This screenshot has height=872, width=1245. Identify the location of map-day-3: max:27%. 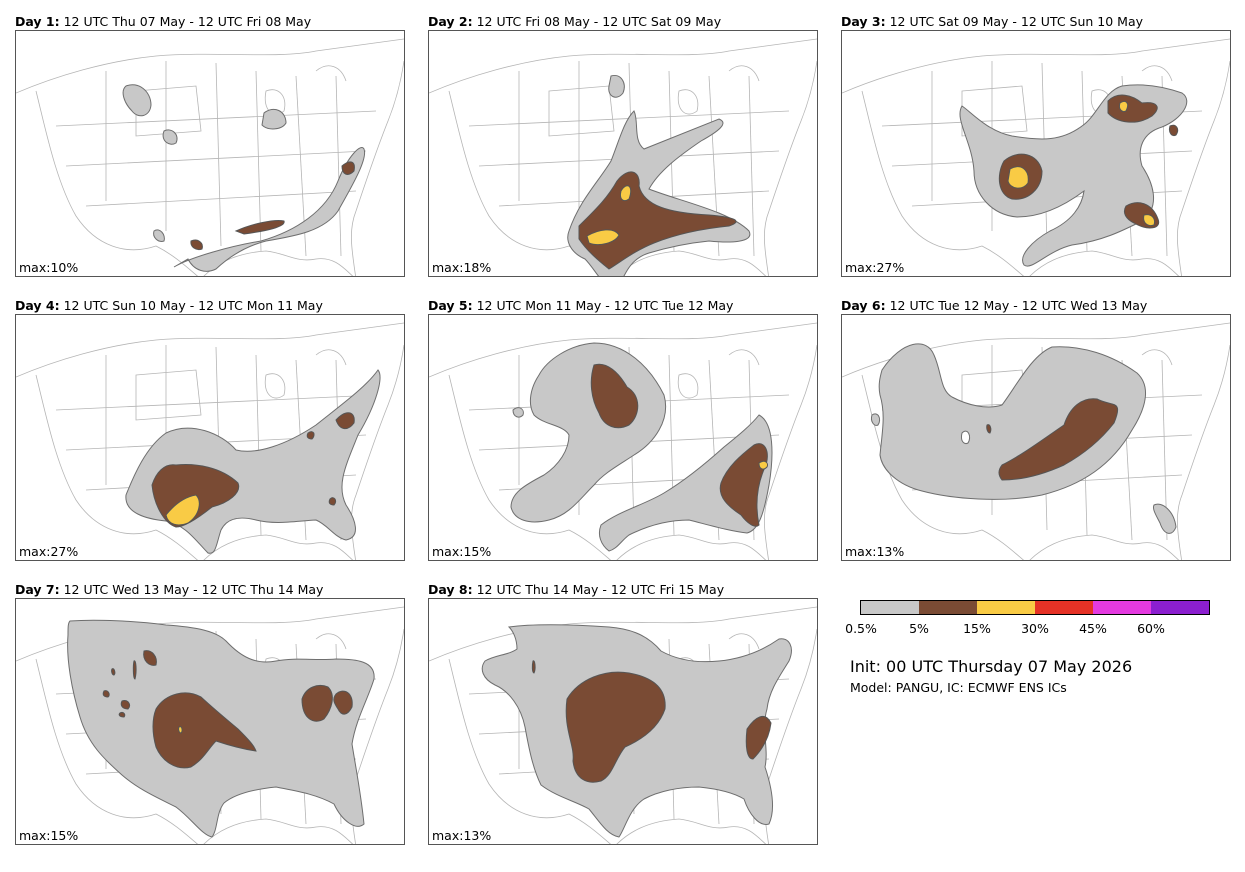
(1036, 153).